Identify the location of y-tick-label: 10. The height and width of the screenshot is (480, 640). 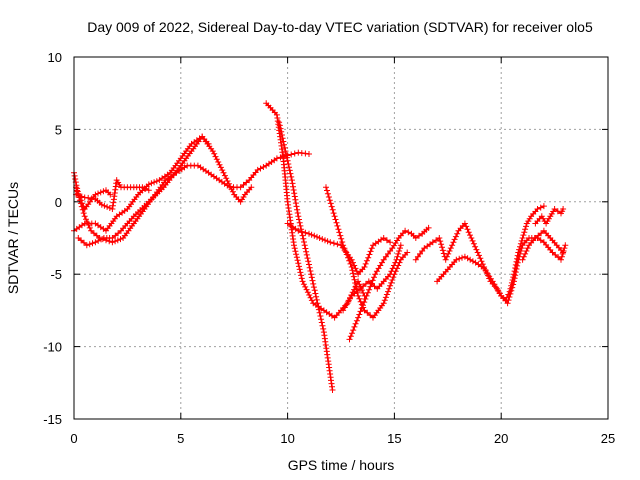
(55, 57).